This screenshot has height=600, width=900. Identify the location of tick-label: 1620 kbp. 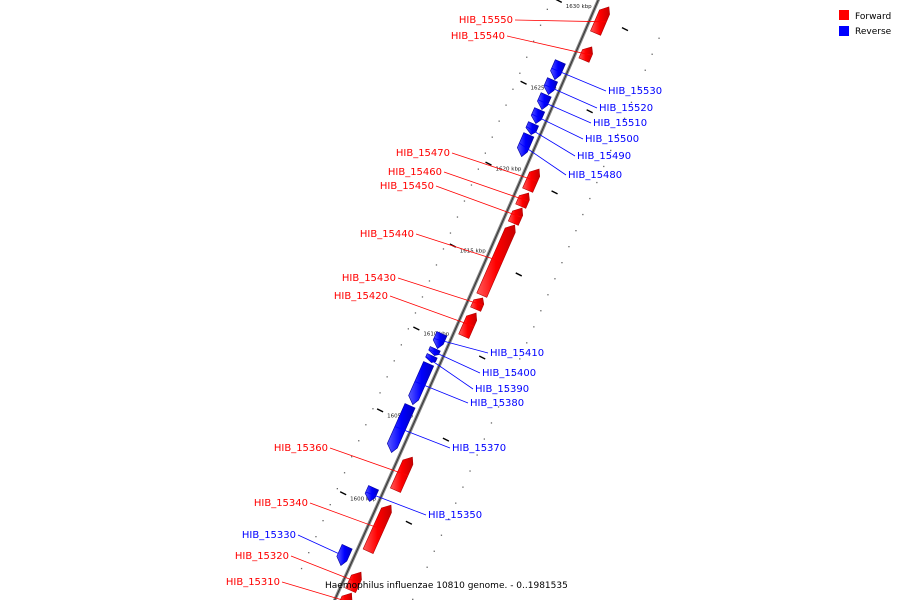
(509, 170).